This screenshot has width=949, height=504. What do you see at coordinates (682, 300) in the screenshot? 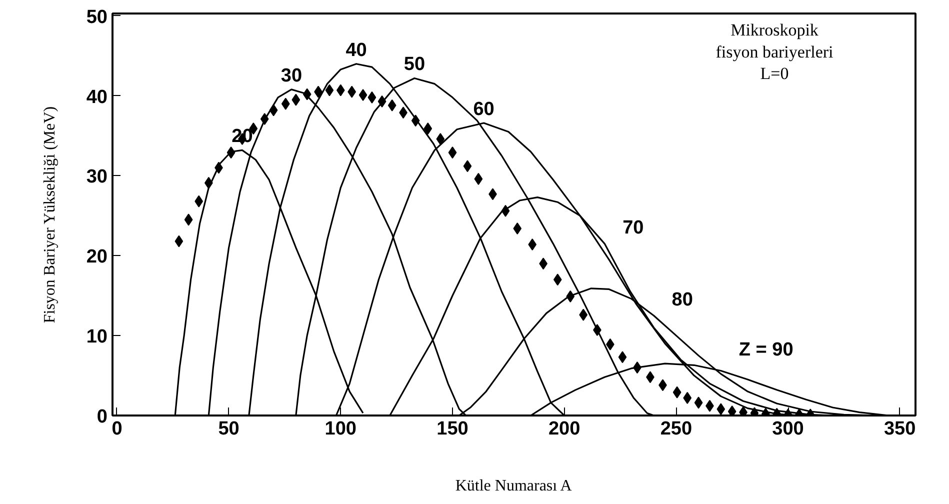
I see `series-label: 80` at bounding box center [682, 300].